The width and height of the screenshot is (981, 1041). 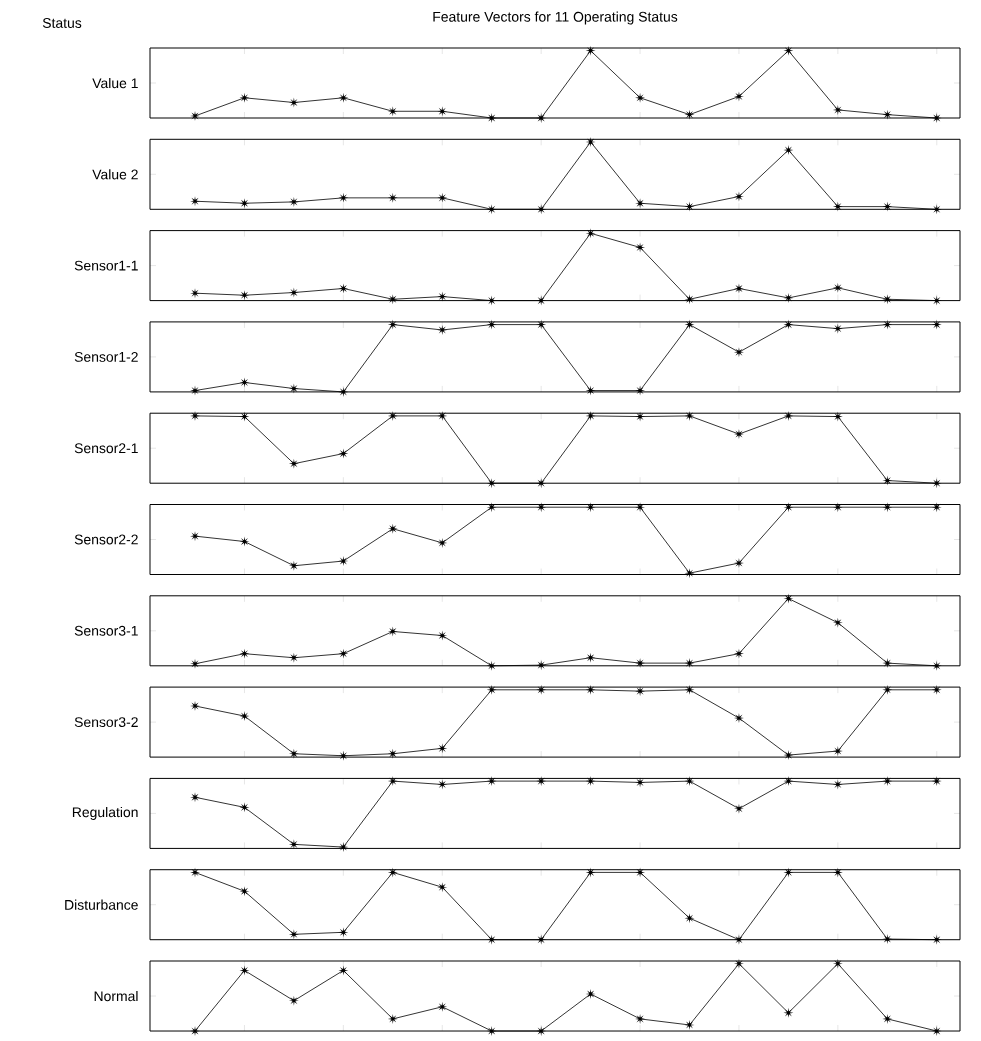 I want to click on y-axis-title: Disturbance, so click(x=101, y=904).